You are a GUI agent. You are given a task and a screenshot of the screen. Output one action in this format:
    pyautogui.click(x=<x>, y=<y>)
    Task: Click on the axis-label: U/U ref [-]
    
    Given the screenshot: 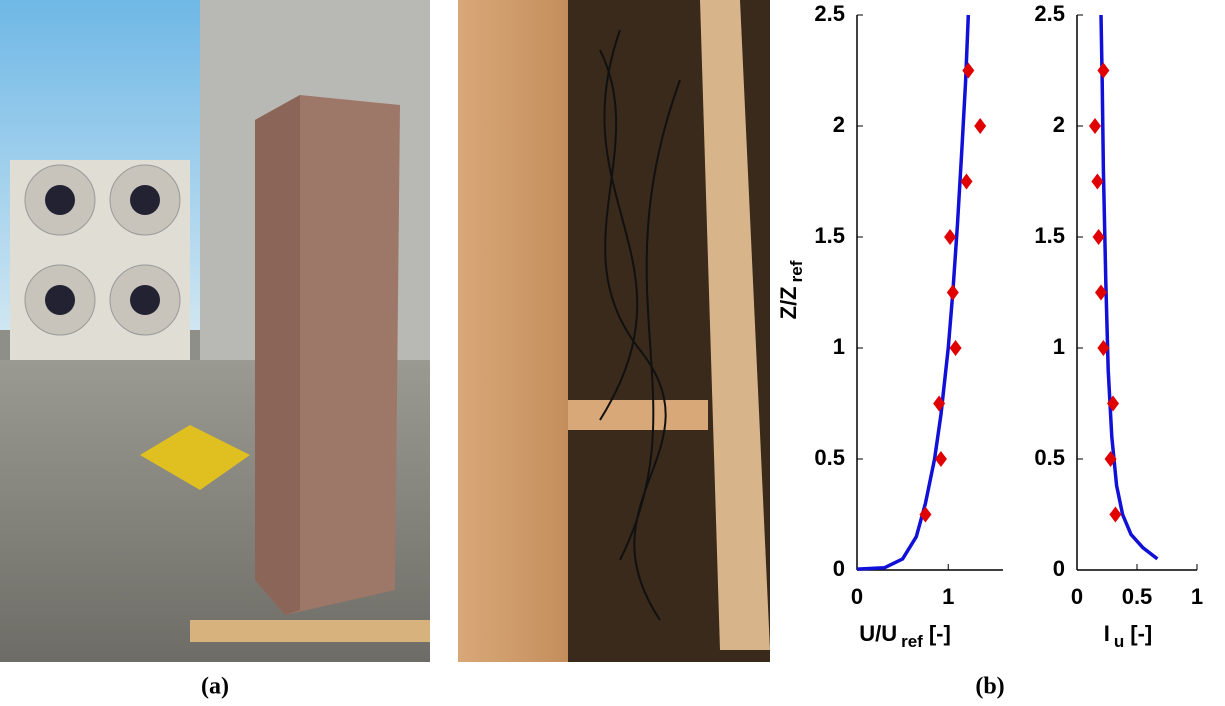 What is the action you would take?
    pyautogui.click(x=905, y=636)
    